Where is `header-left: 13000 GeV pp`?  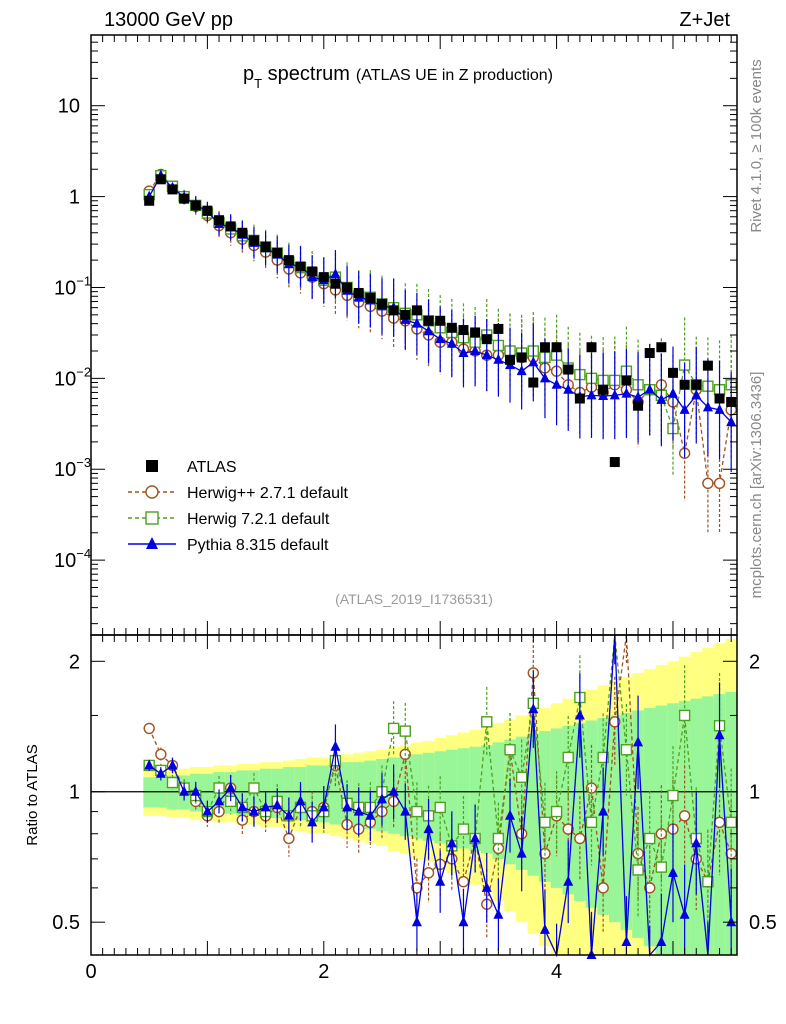
header-left: 13000 GeV pp is located at coordinates (168, 20).